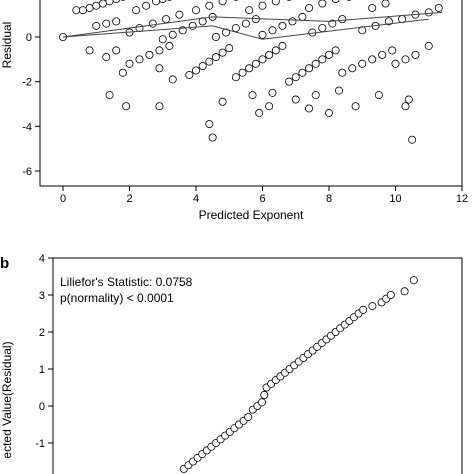  Describe the element at coordinates (42, 370) in the screenshot. I see `y-tick-label-b: 1` at that location.